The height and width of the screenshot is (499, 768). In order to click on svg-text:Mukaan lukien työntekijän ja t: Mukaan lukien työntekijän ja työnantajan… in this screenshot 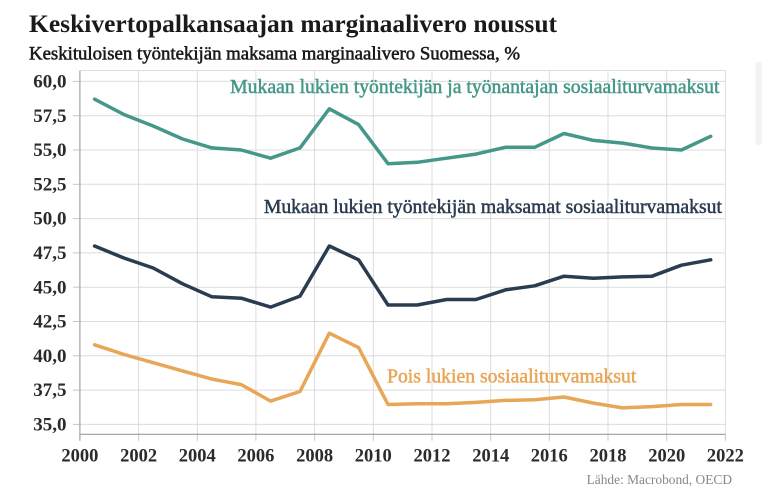, I will do `click(475, 87)`.